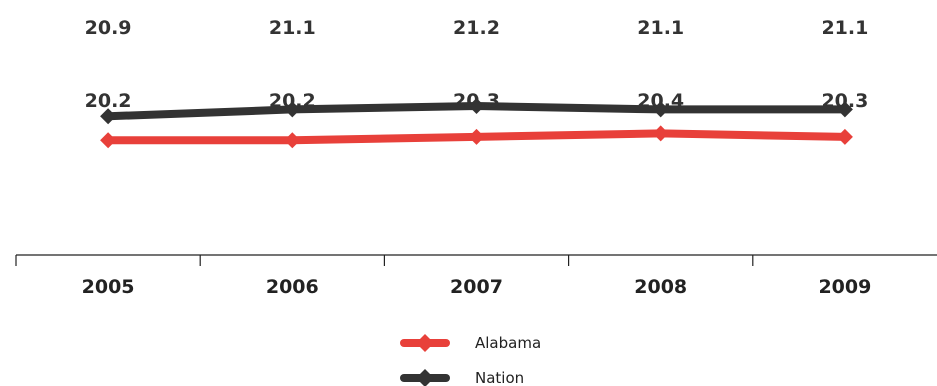 The height and width of the screenshot is (386, 937). I want to click on nation-legend-marker, so click(425, 377).